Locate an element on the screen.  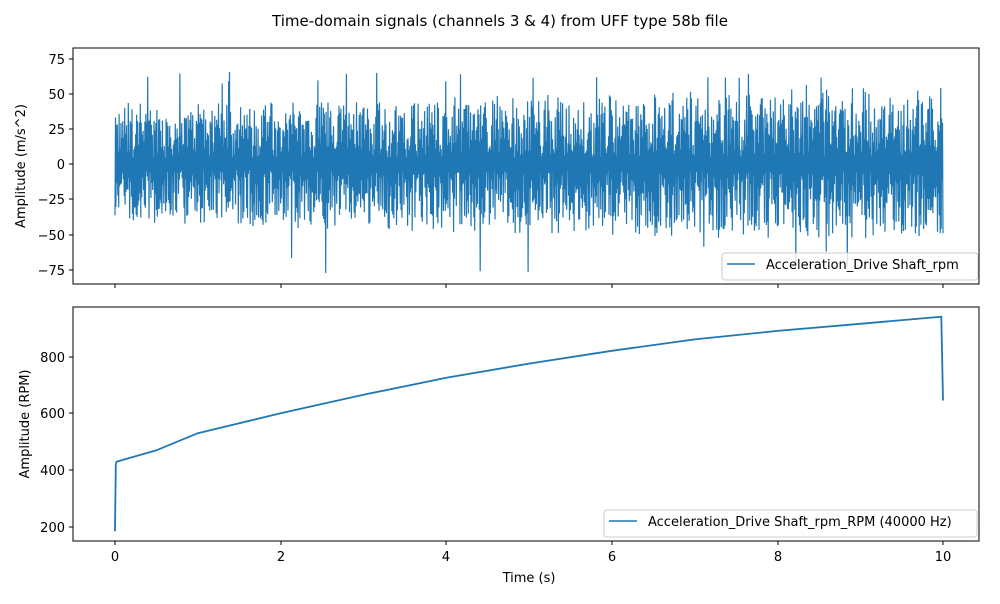
bottom-y-ticks: 800 600 400 200 is located at coordinates (56, 443).